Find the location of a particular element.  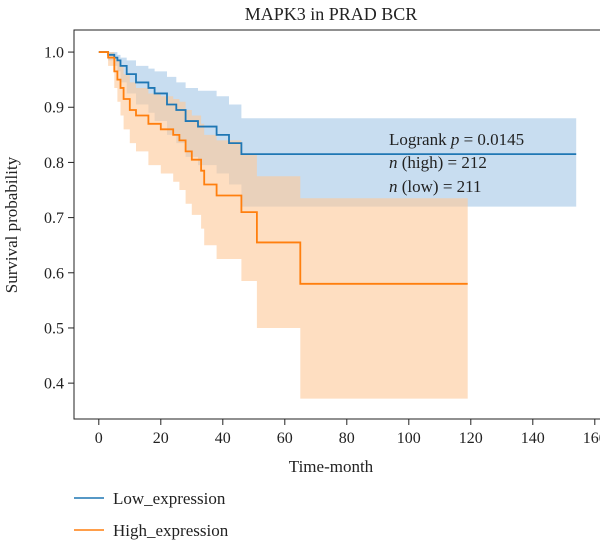

y-tick-label: 0.6 is located at coordinates (54, 273).